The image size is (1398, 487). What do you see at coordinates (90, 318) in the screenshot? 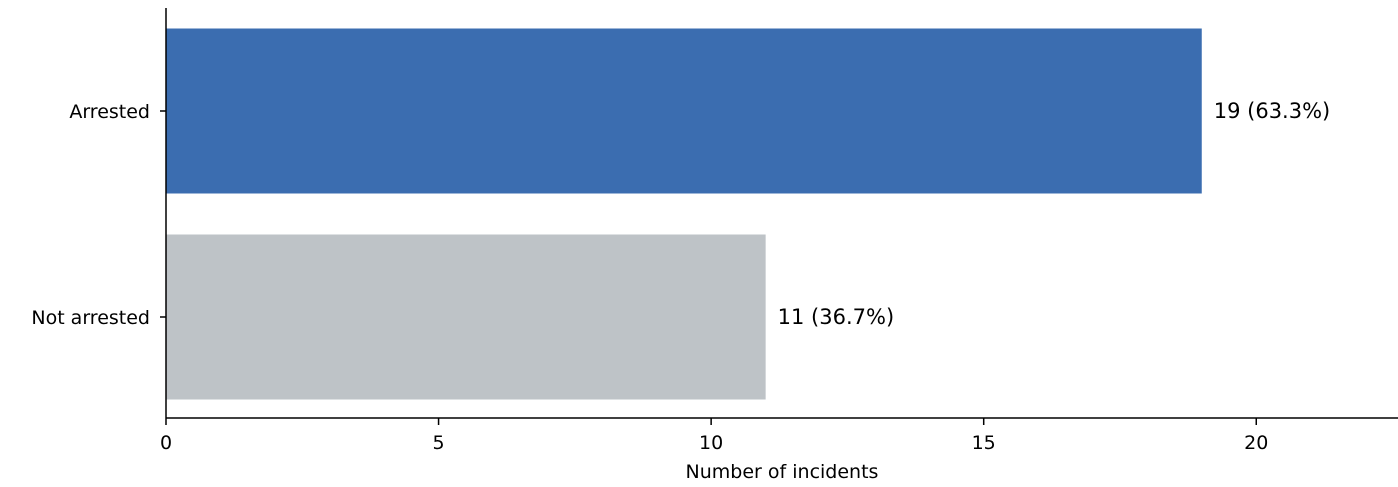
I see `category-label-not-arrested: Not arrested` at bounding box center [90, 318].